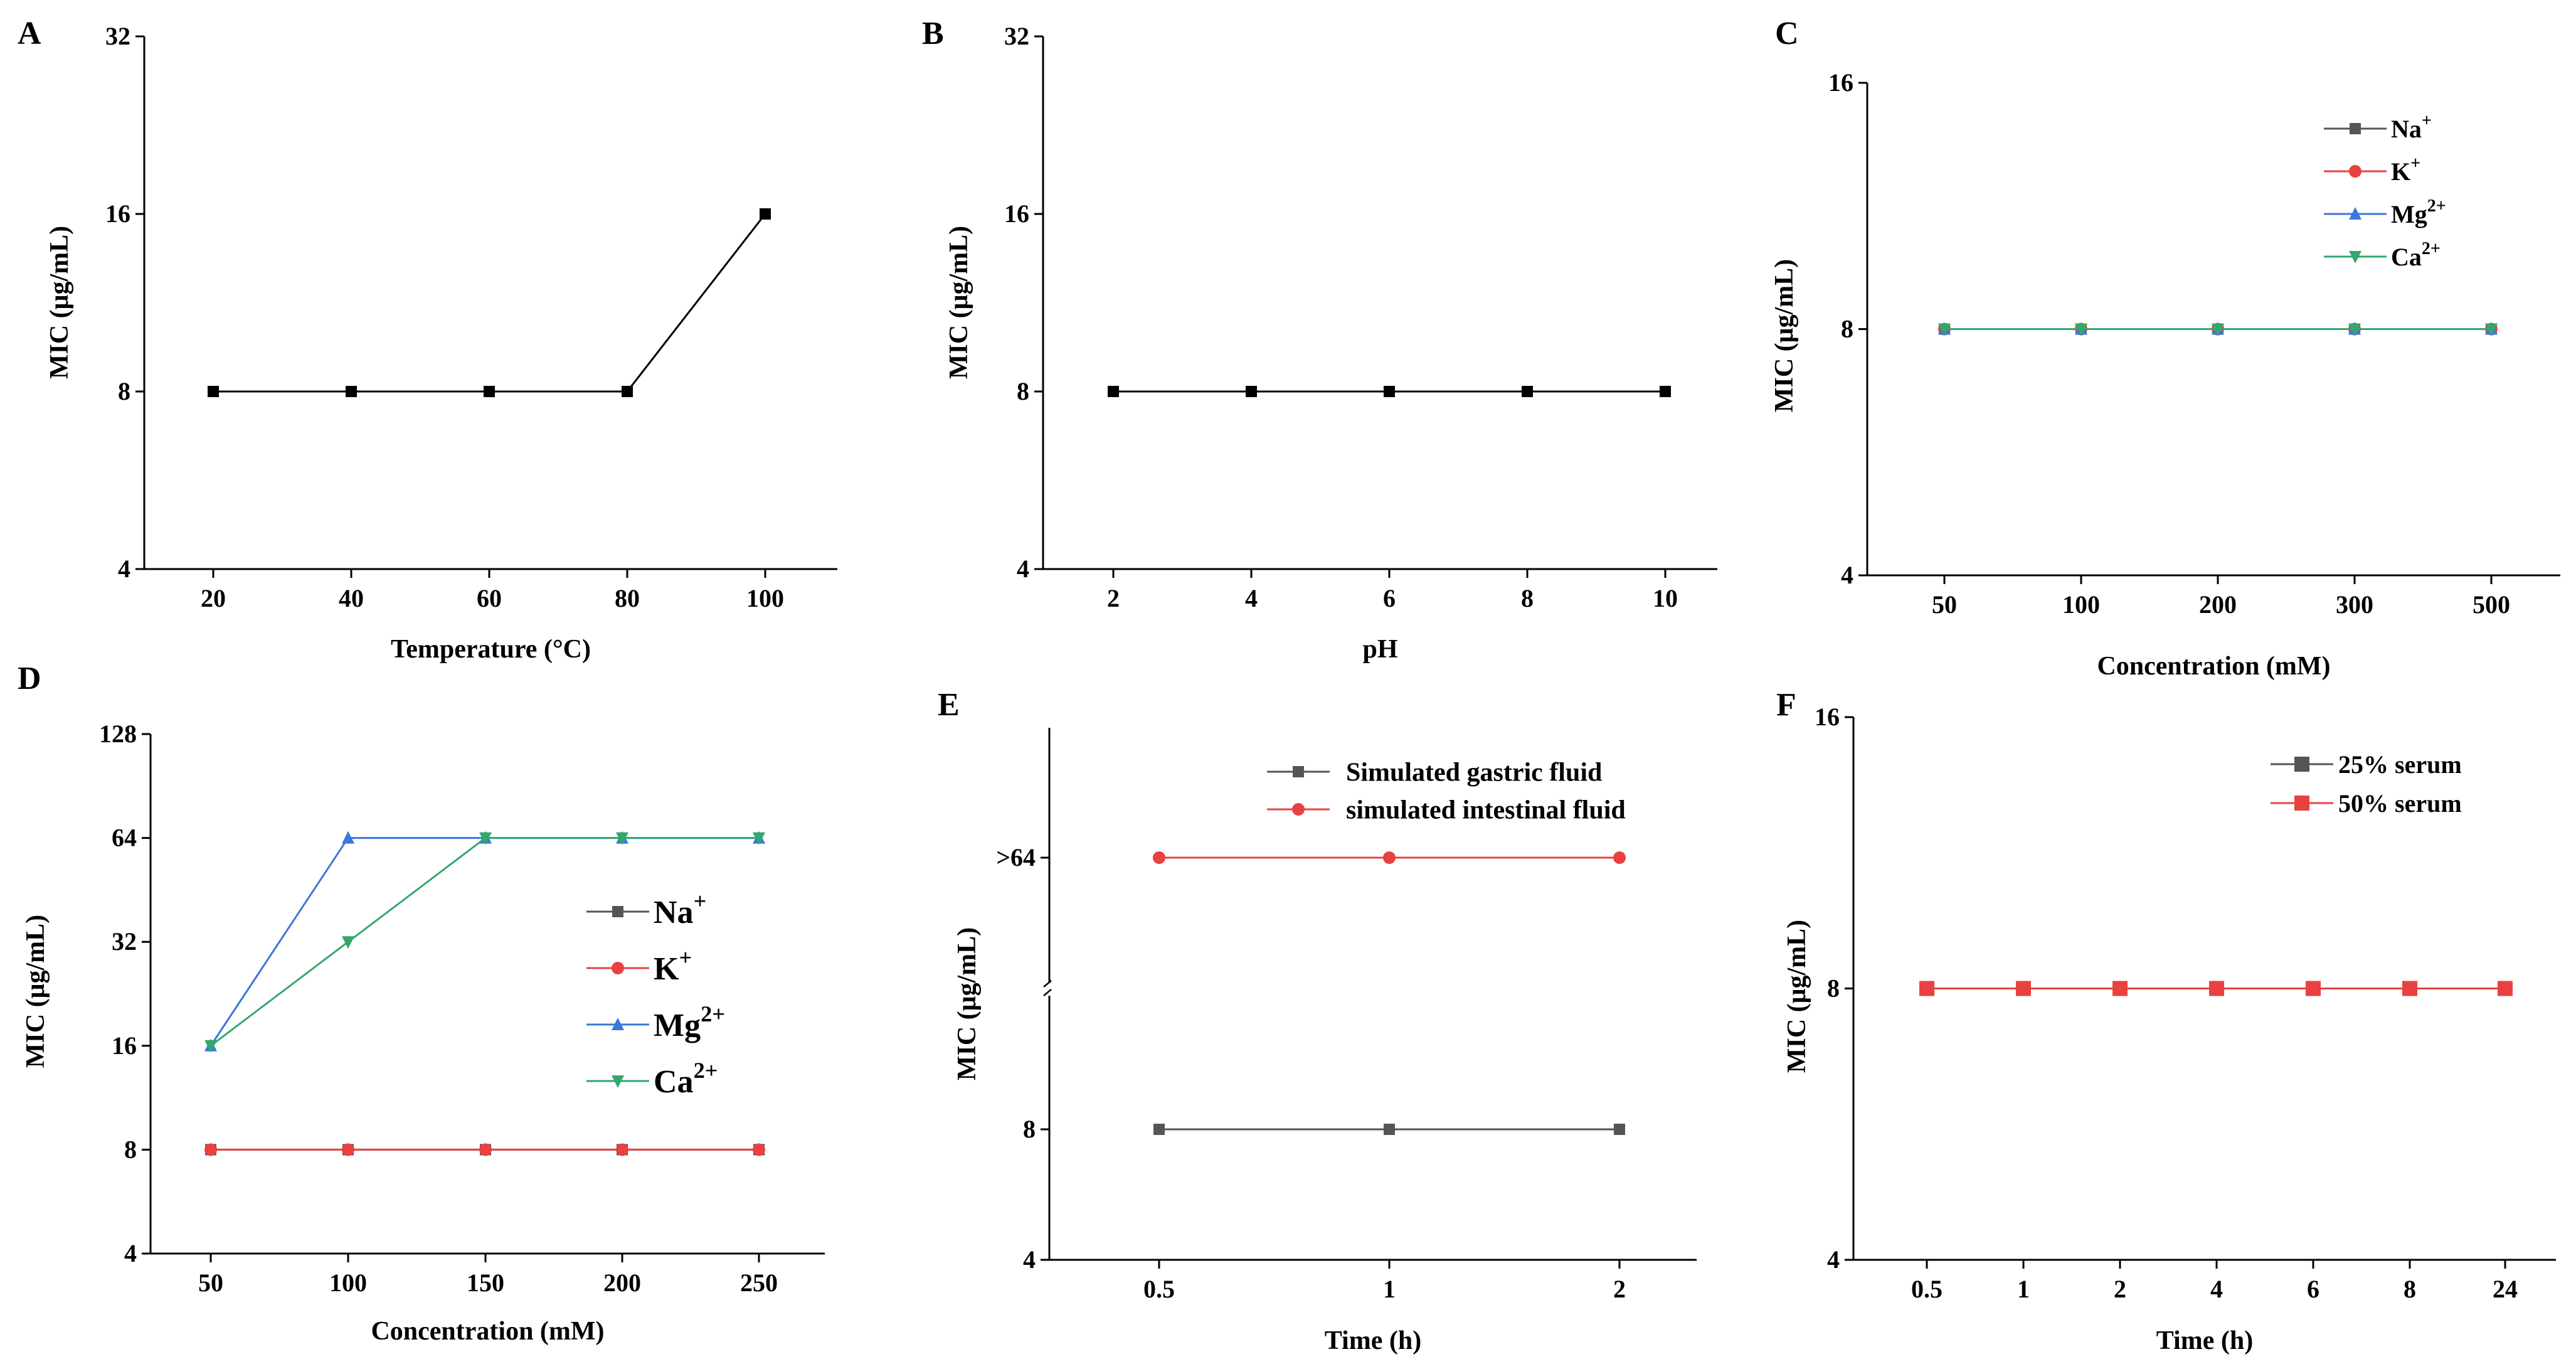  Describe the element at coordinates (1016, 857) in the screenshot. I see `y-tick-label: >64` at that location.